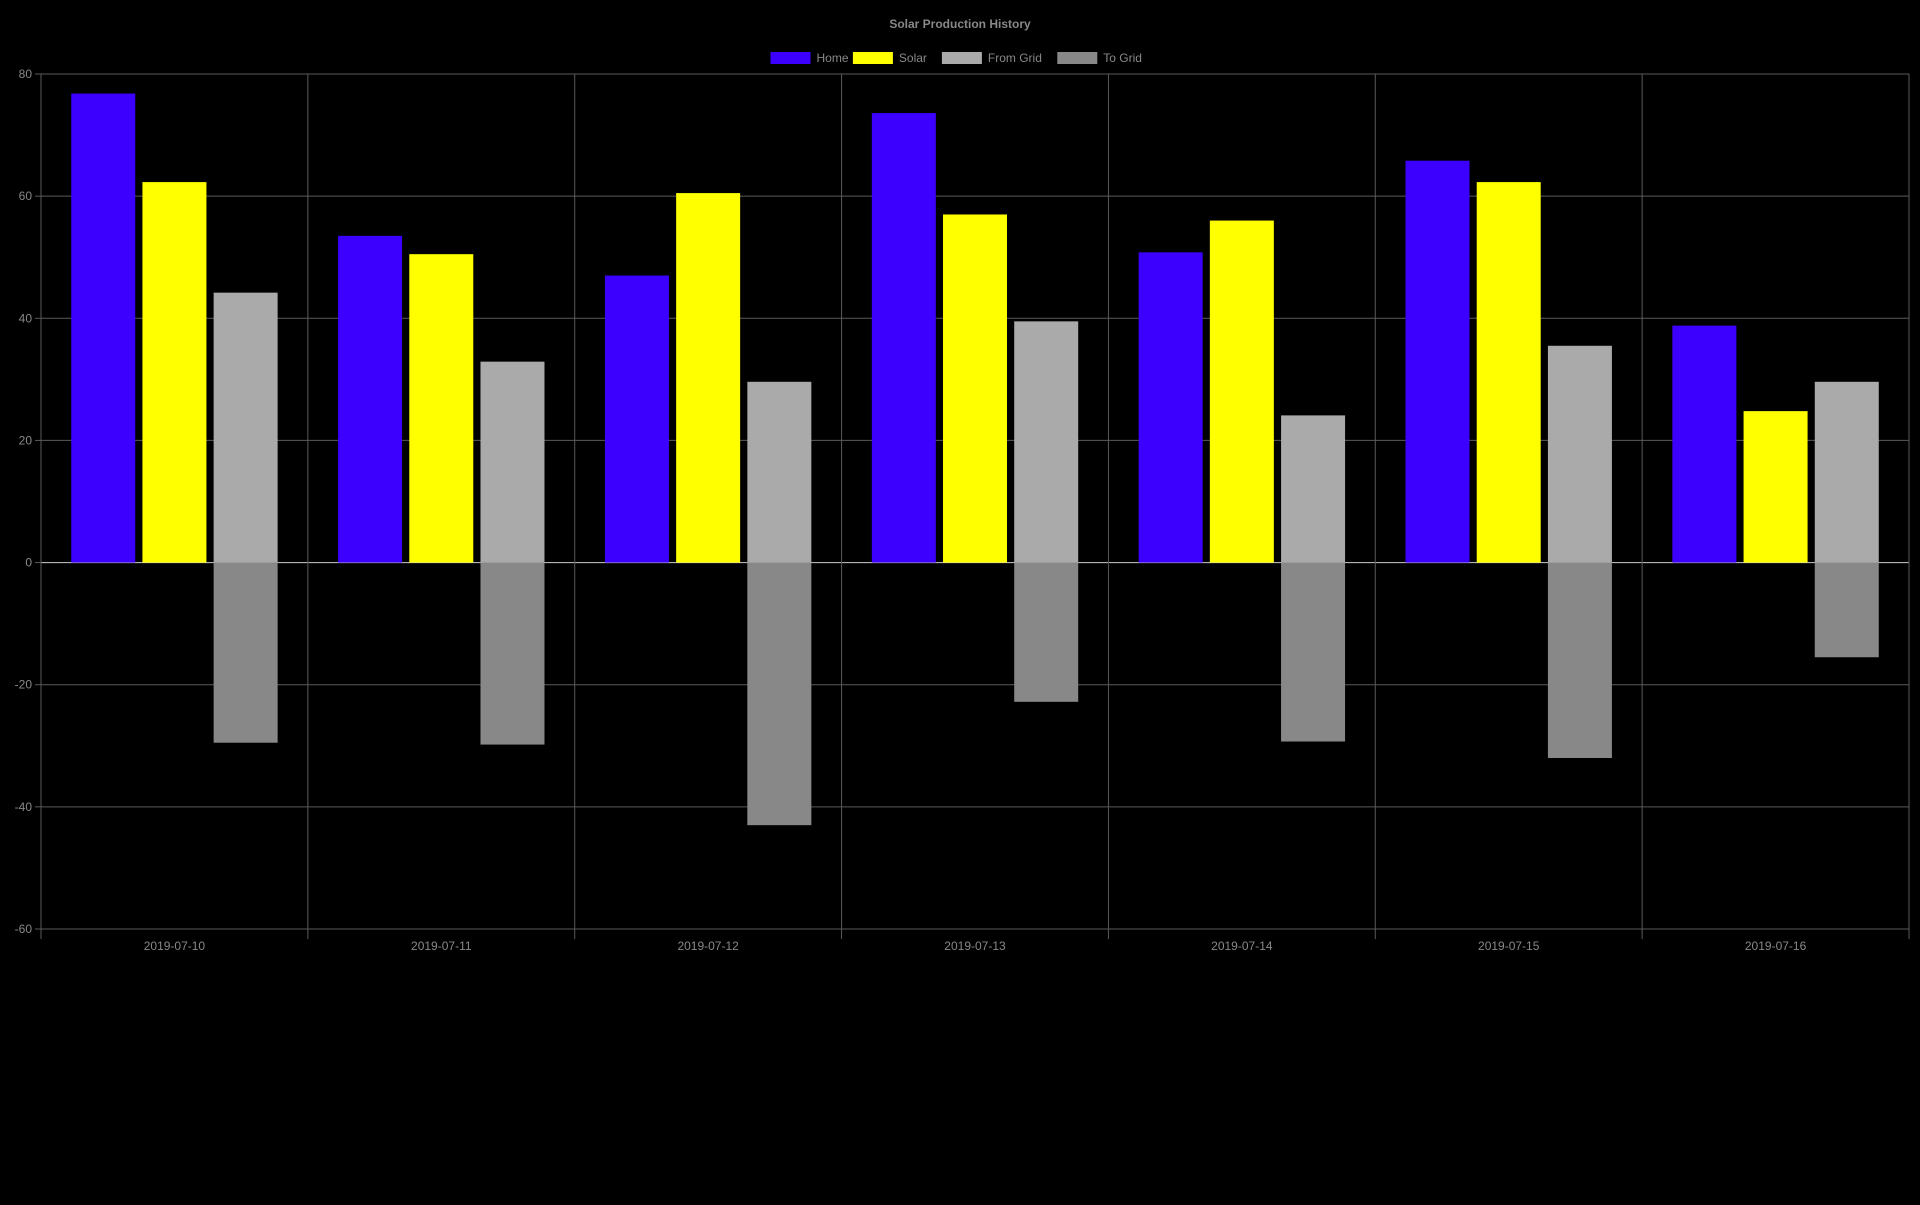  What do you see at coordinates (24, 807) in the screenshot?
I see `y-tick-label: -40` at bounding box center [24, 807].